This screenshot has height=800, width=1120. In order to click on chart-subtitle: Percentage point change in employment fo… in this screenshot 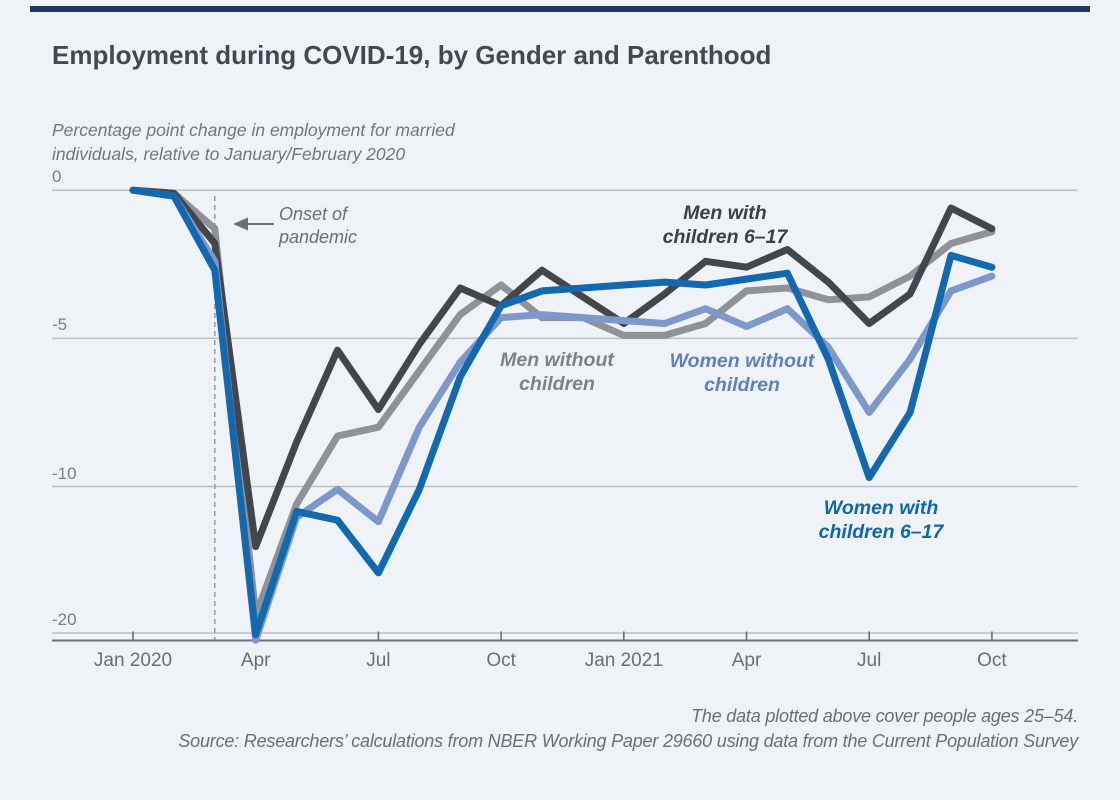, I will do `click(312, 142)`.